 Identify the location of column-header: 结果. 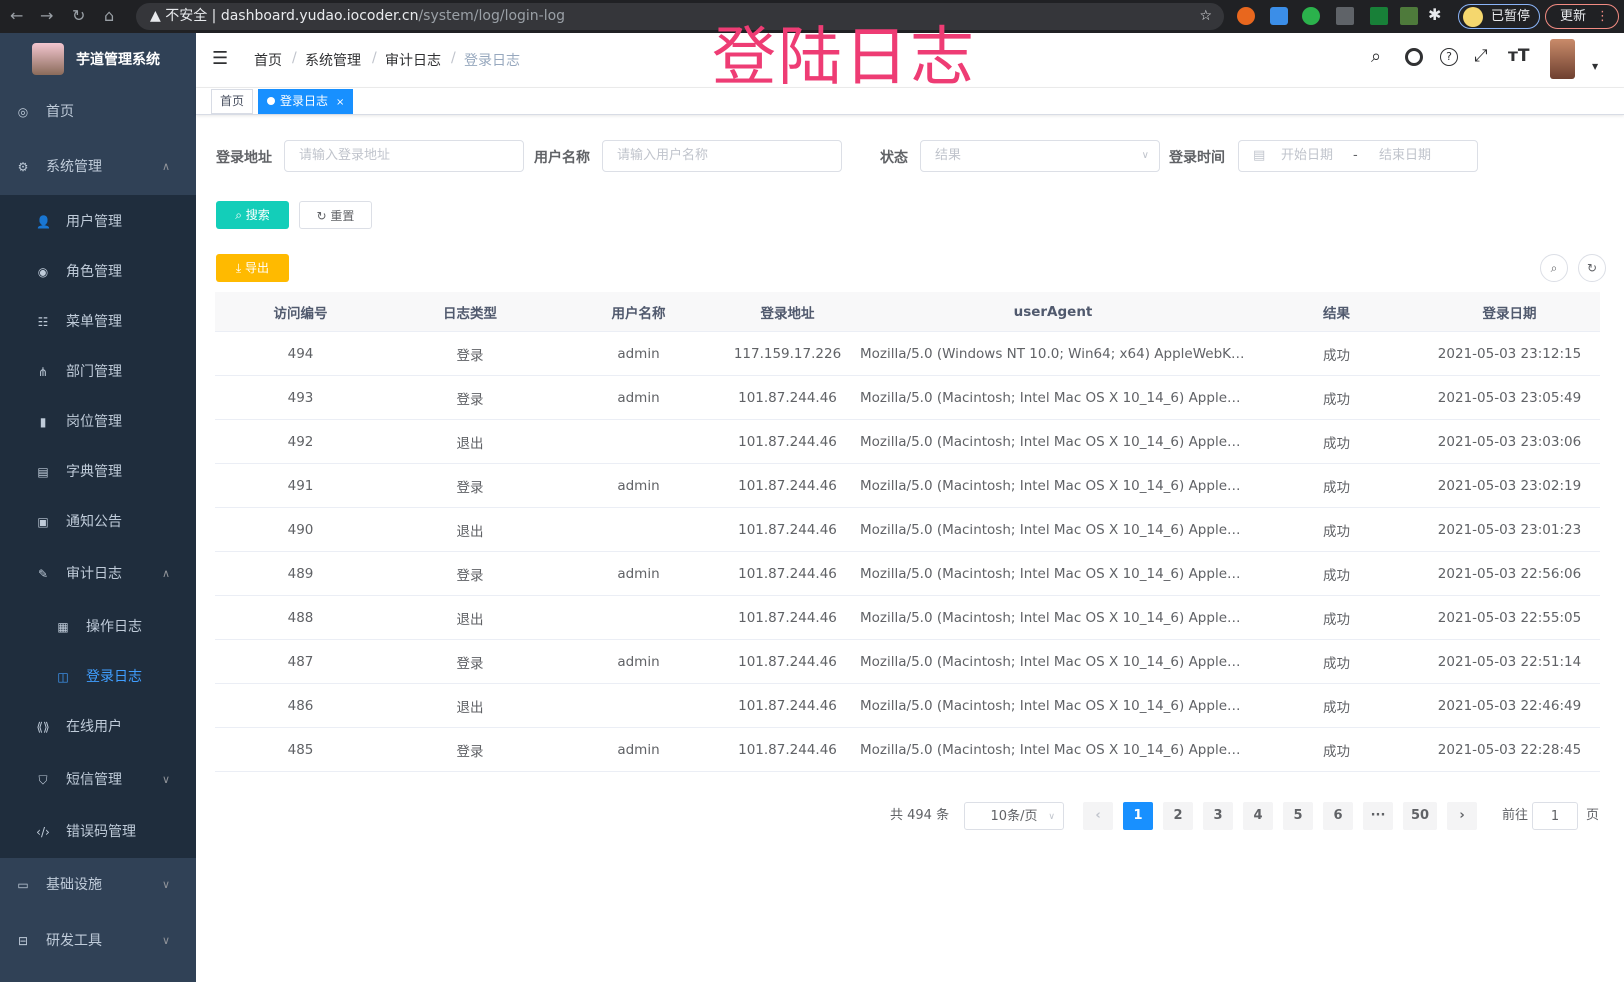
(1336, 313).